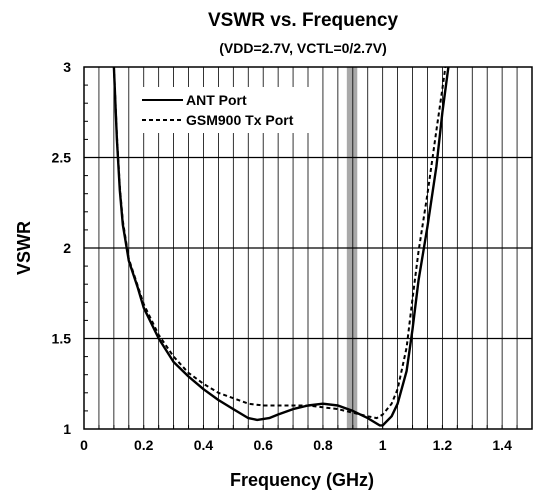  Describe the element at coordinates (263, 445) in the screenshot. I see `x-tick-label: 0.6` at that location.